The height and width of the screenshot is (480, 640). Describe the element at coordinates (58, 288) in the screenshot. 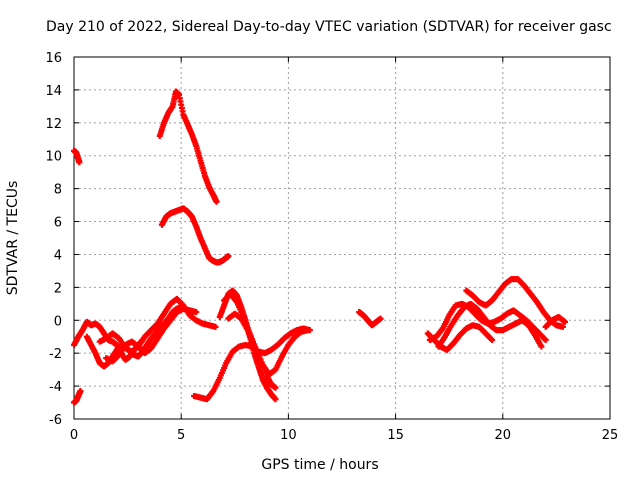

I see `y-tick-label: 2` at that location.